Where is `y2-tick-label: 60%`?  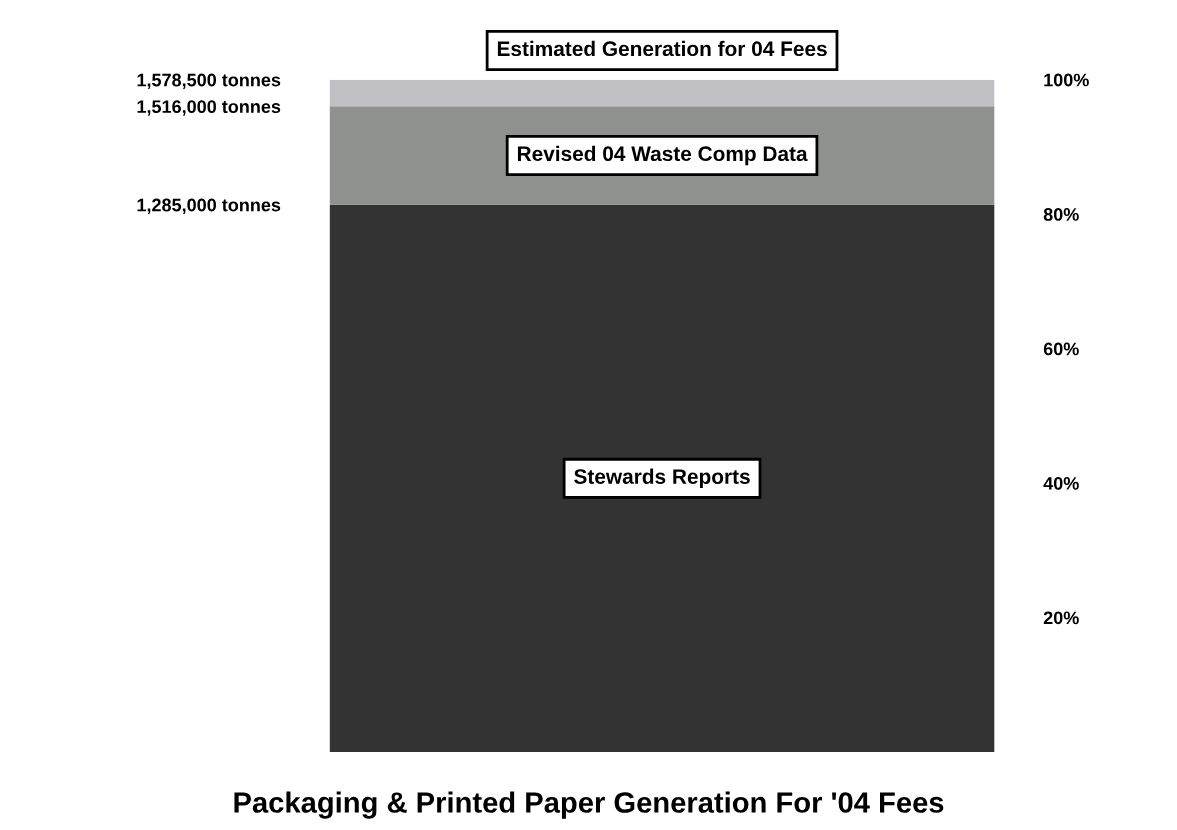 y2-tick-label: 60% is located at coordinates (1061, 349).